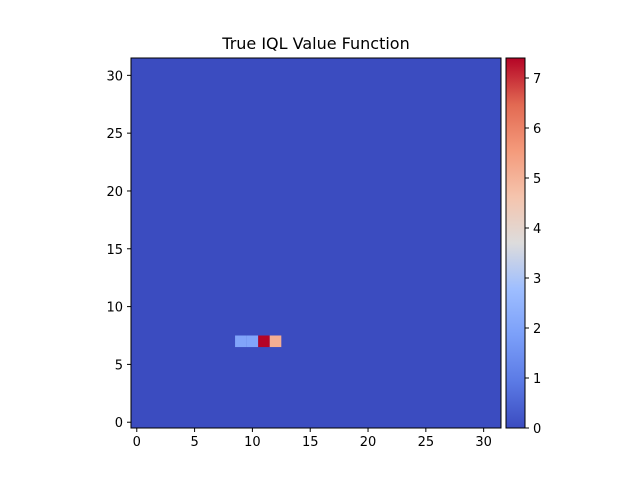  Describe the element at coordinates (252, 442) in the screenshot. I see `x-tick-label: 10` at that location.